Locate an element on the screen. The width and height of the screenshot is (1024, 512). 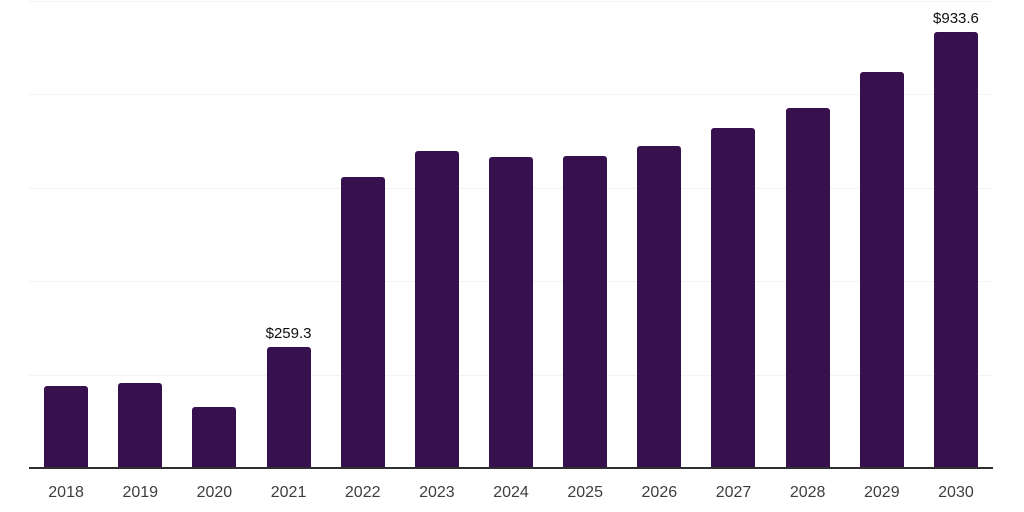
x-axis-label-2023: 2023 is located at coordinates (437, 492).